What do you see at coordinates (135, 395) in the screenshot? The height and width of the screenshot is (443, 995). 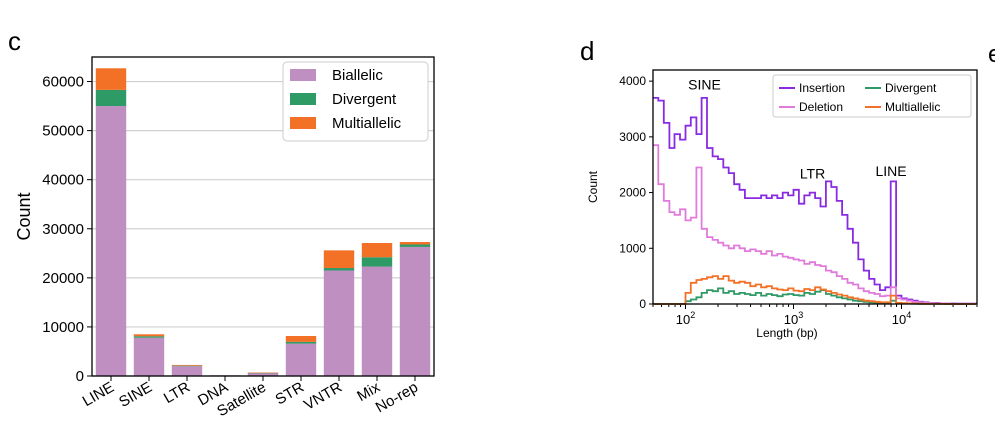 I see `x-tick-label: SINE` at bounding box center [135, 395].